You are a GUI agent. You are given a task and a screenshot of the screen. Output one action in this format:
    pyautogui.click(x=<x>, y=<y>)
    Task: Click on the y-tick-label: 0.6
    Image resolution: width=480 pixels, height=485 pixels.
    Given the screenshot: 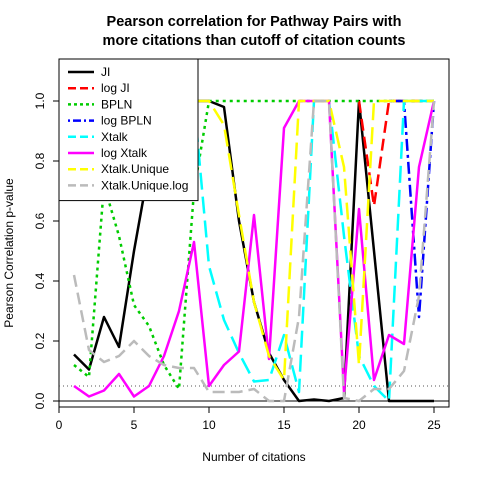 What is the action you would take?
    pyautogui.click(x=40, y=220)
    